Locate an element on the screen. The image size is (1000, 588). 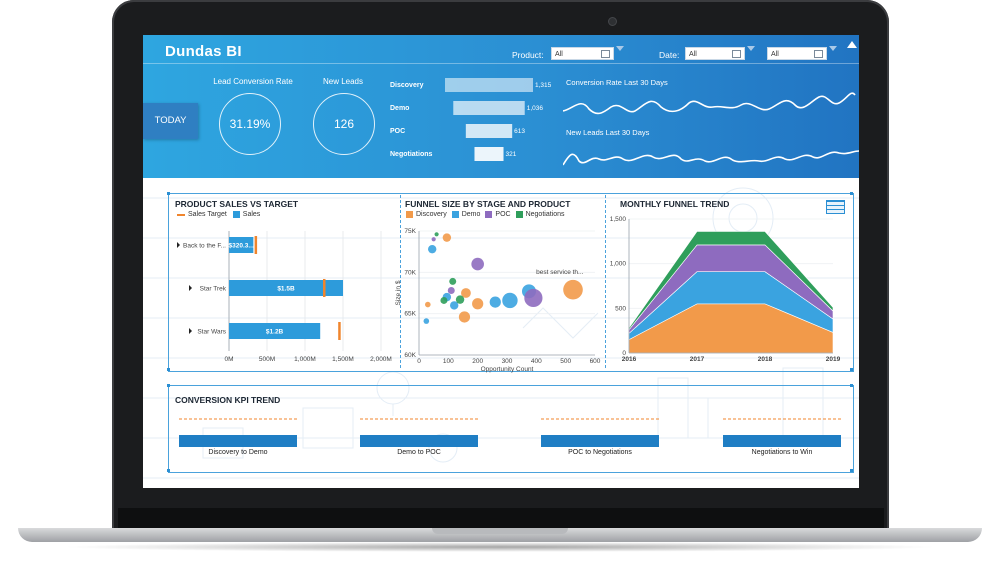
date-to-value: All is located at coordinates (775, 54).